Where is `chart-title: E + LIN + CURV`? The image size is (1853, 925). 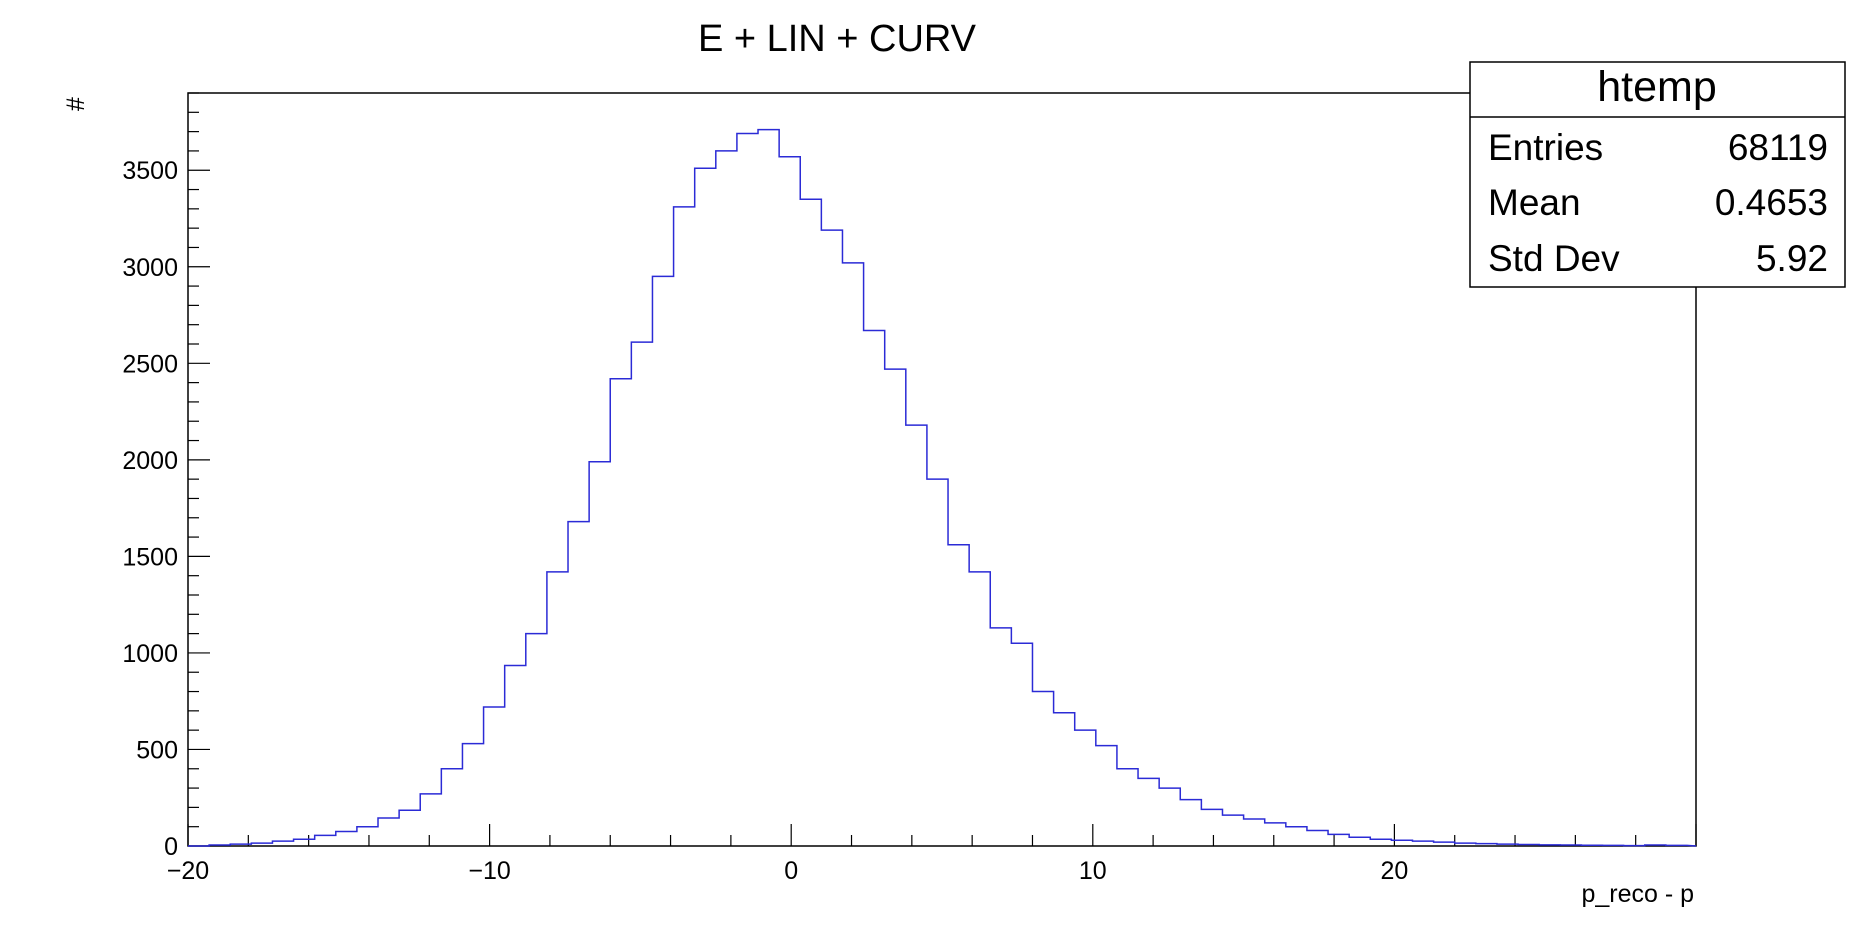 chart-title: E + LIN + CURV is located at coordinates (837, 39).